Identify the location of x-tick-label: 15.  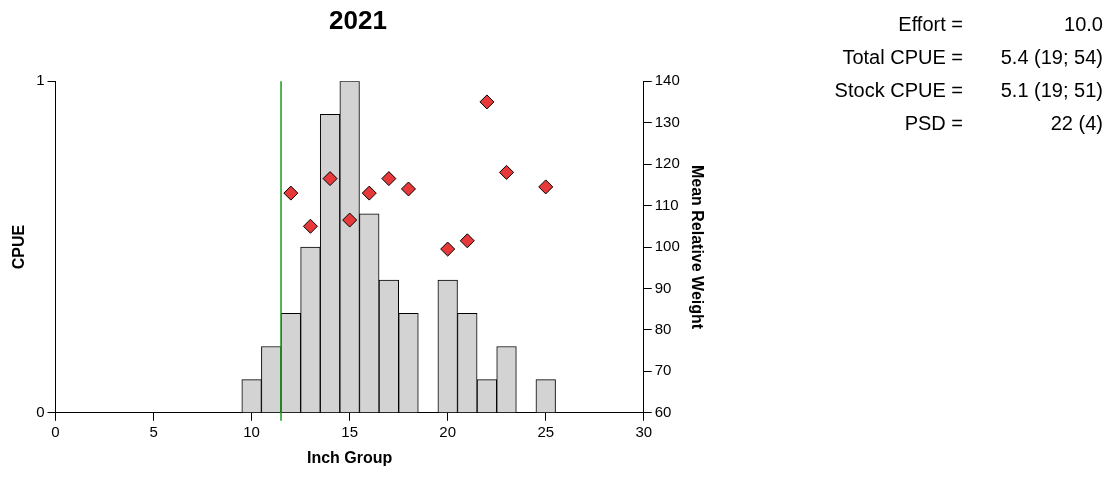
(349, 431).